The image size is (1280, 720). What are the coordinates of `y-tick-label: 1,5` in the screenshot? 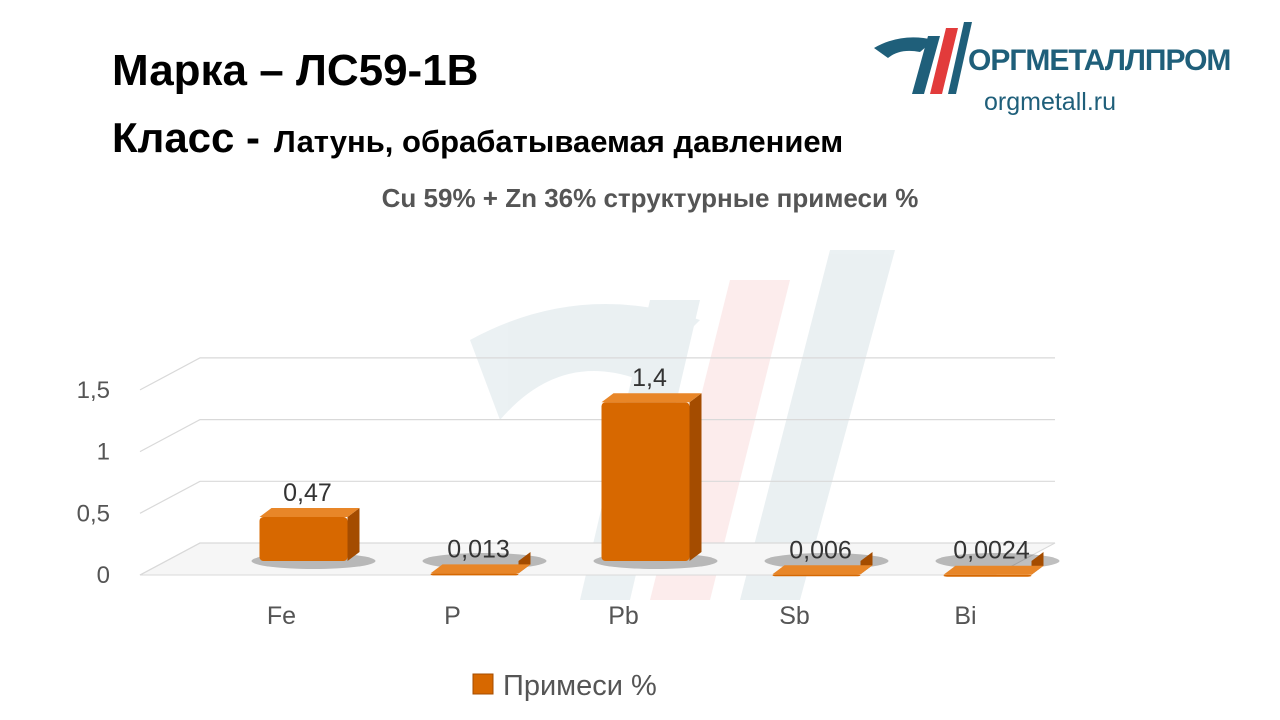 It's located at (93, 390).